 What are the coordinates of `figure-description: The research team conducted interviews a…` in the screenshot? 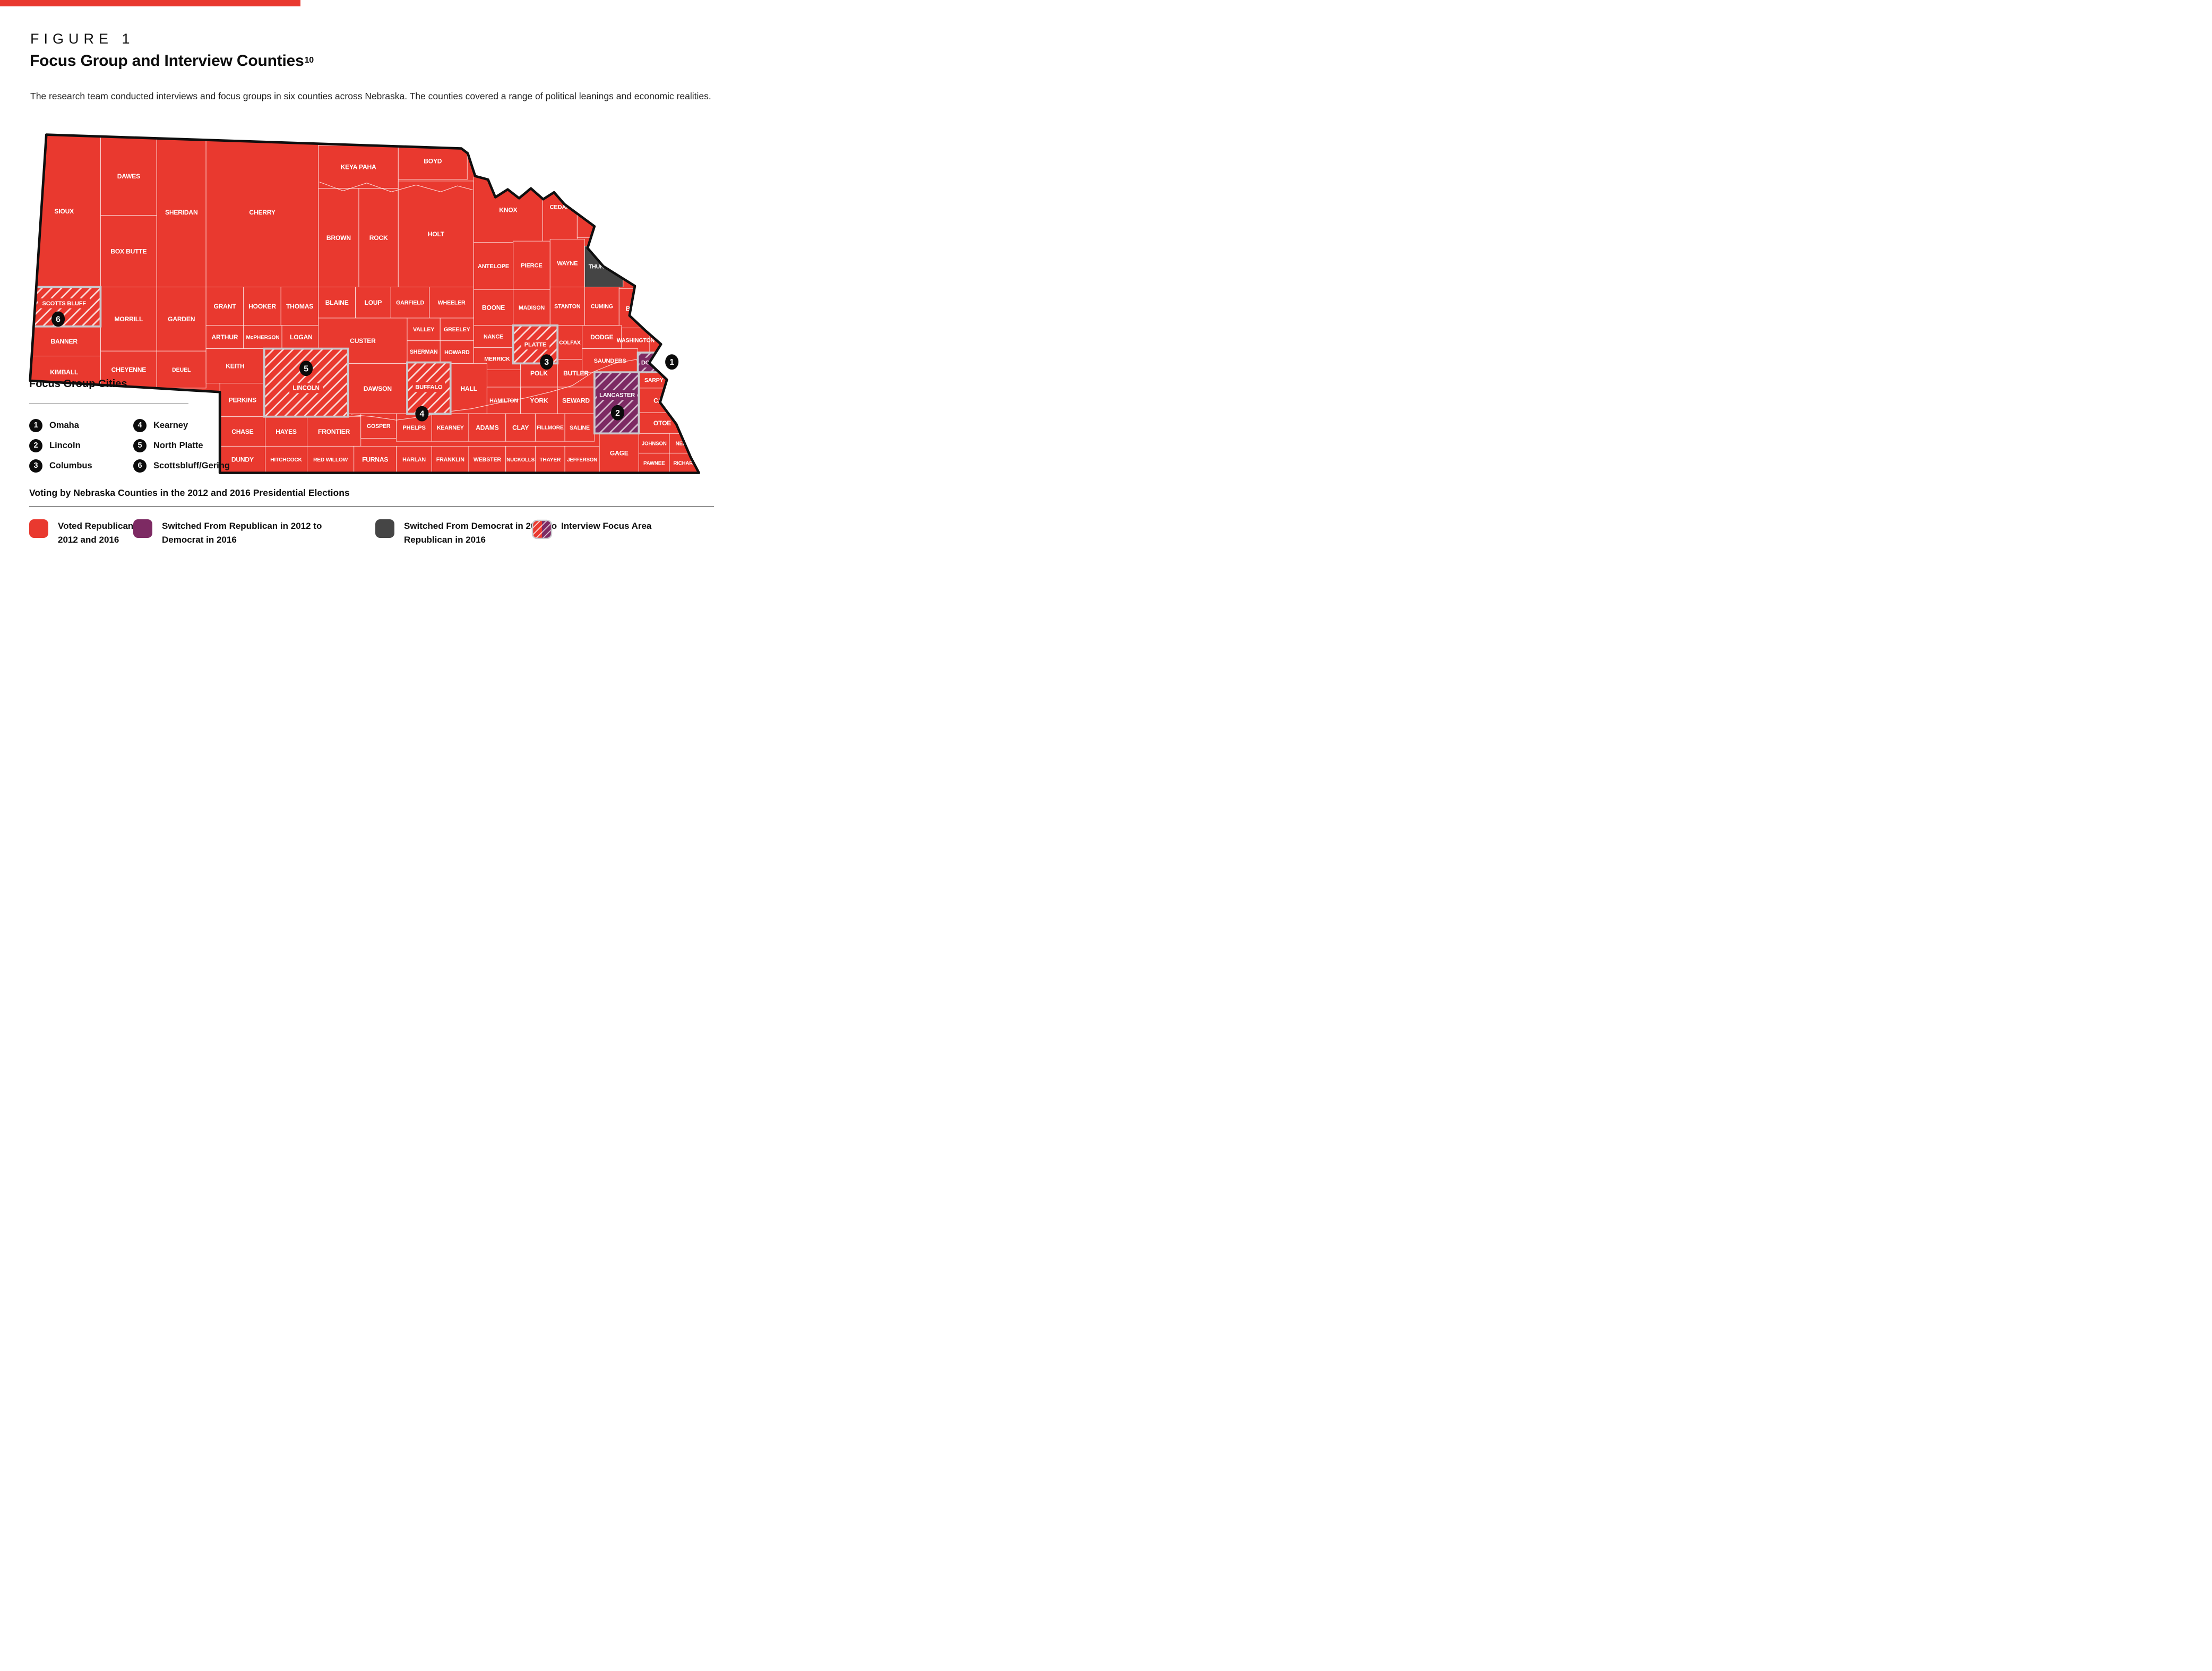 It's located at (370, 96).